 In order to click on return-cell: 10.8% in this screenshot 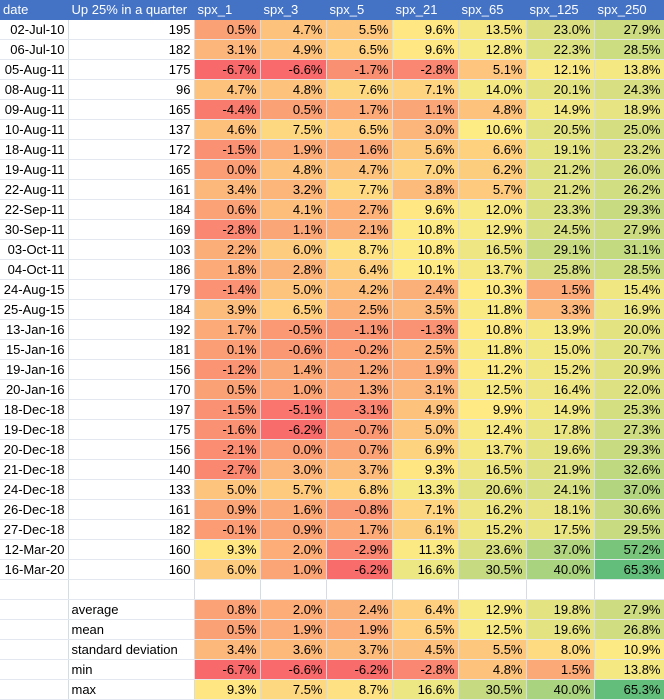, I will do `click(425, 230)`.